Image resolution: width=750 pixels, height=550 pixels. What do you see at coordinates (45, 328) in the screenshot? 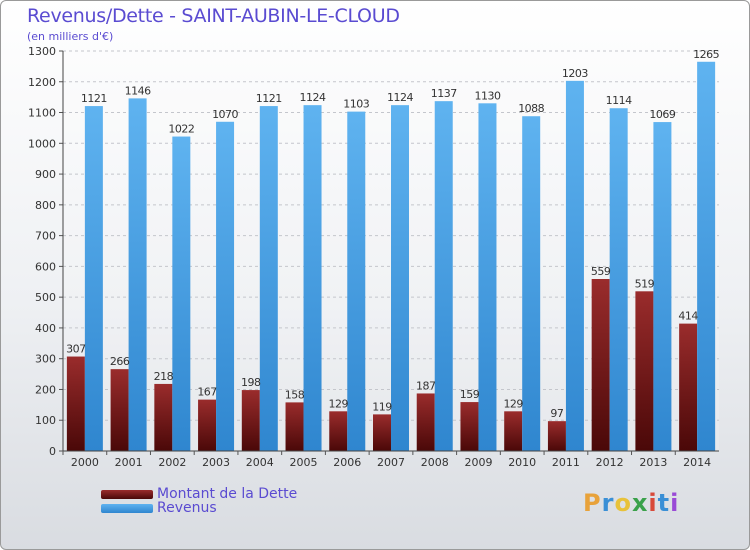
I see `y-tick-label: 400` at bounding box center [45, 328].